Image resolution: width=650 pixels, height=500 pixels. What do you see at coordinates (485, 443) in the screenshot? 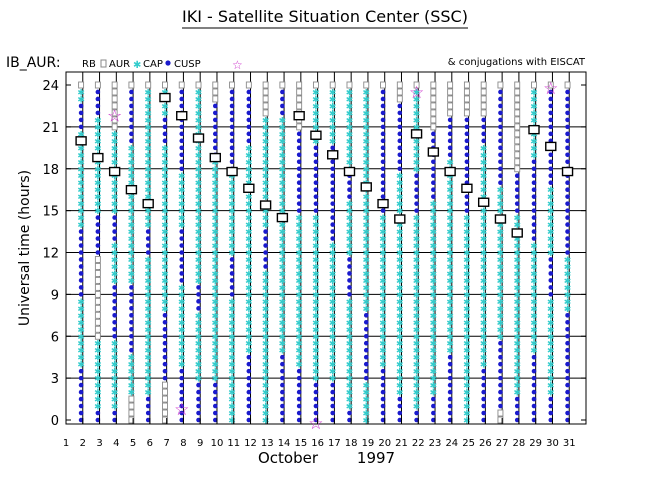
I see `x-tick-label: 26` at bounding box center [485, 443].